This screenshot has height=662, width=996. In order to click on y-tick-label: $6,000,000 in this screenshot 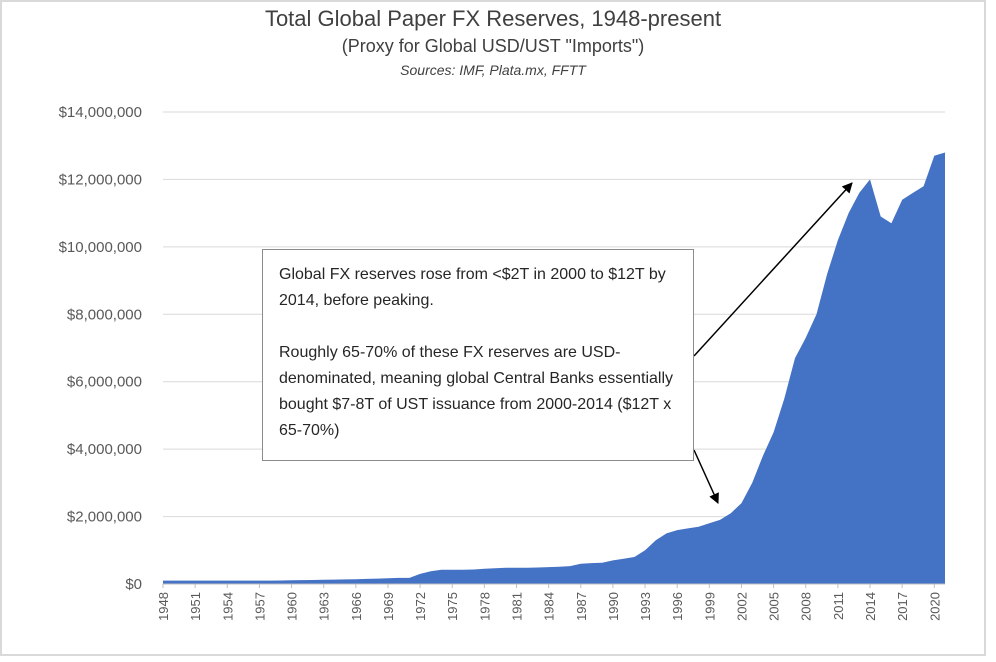, I will do `click(104, 382)`.